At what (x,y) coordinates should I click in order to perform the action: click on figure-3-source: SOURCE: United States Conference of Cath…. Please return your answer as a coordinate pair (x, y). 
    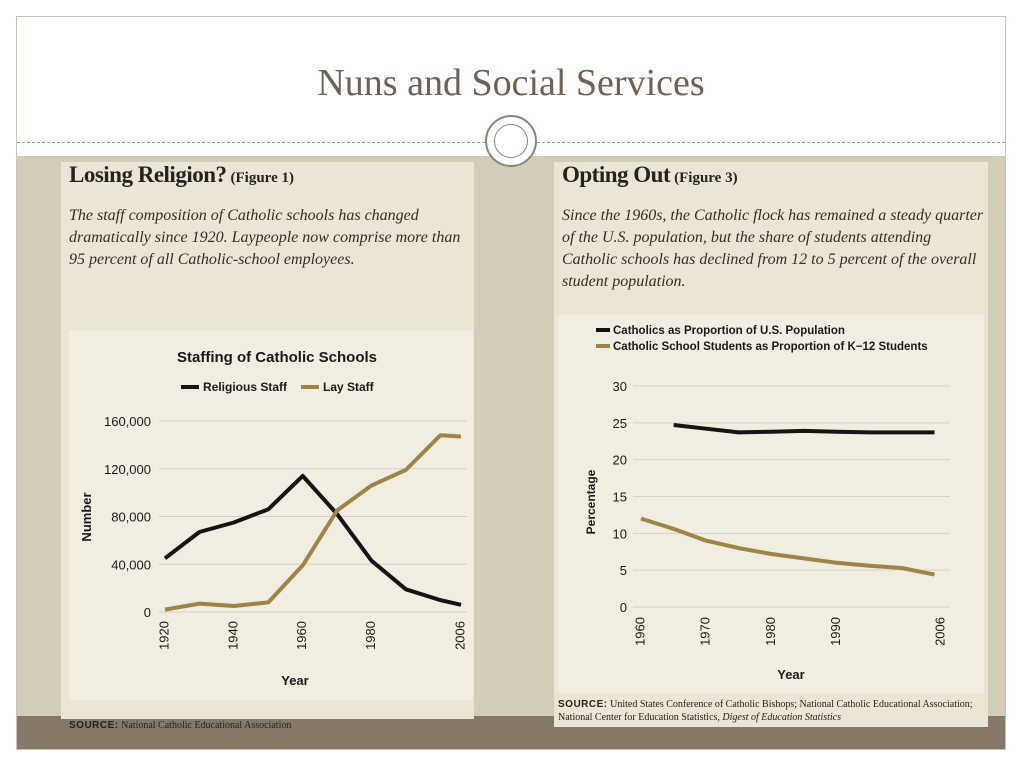
    Looking at the image, I should click on (771, 711).